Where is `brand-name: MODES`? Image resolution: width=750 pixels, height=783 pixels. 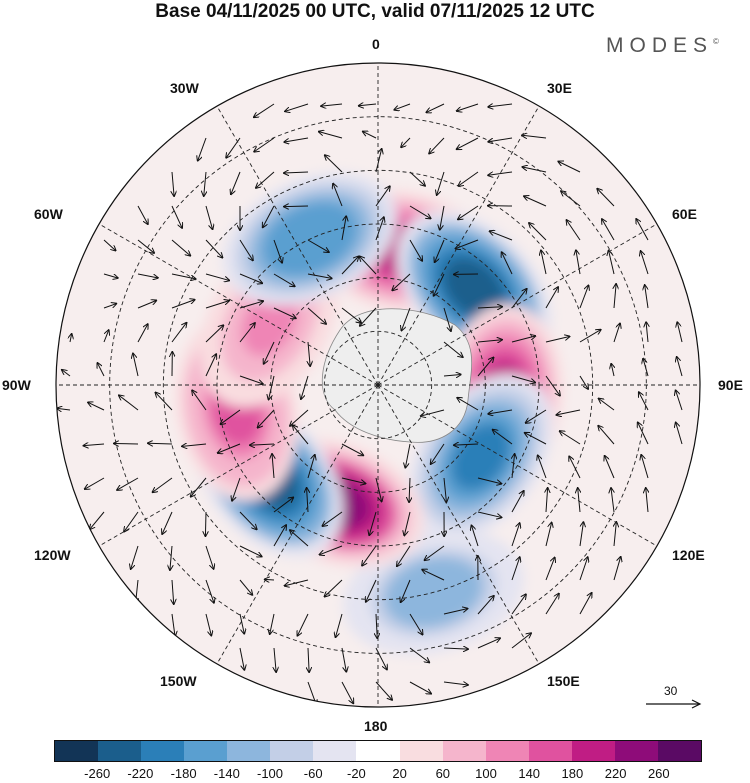
brand-name: MODES is located at coordinates (660, 45).